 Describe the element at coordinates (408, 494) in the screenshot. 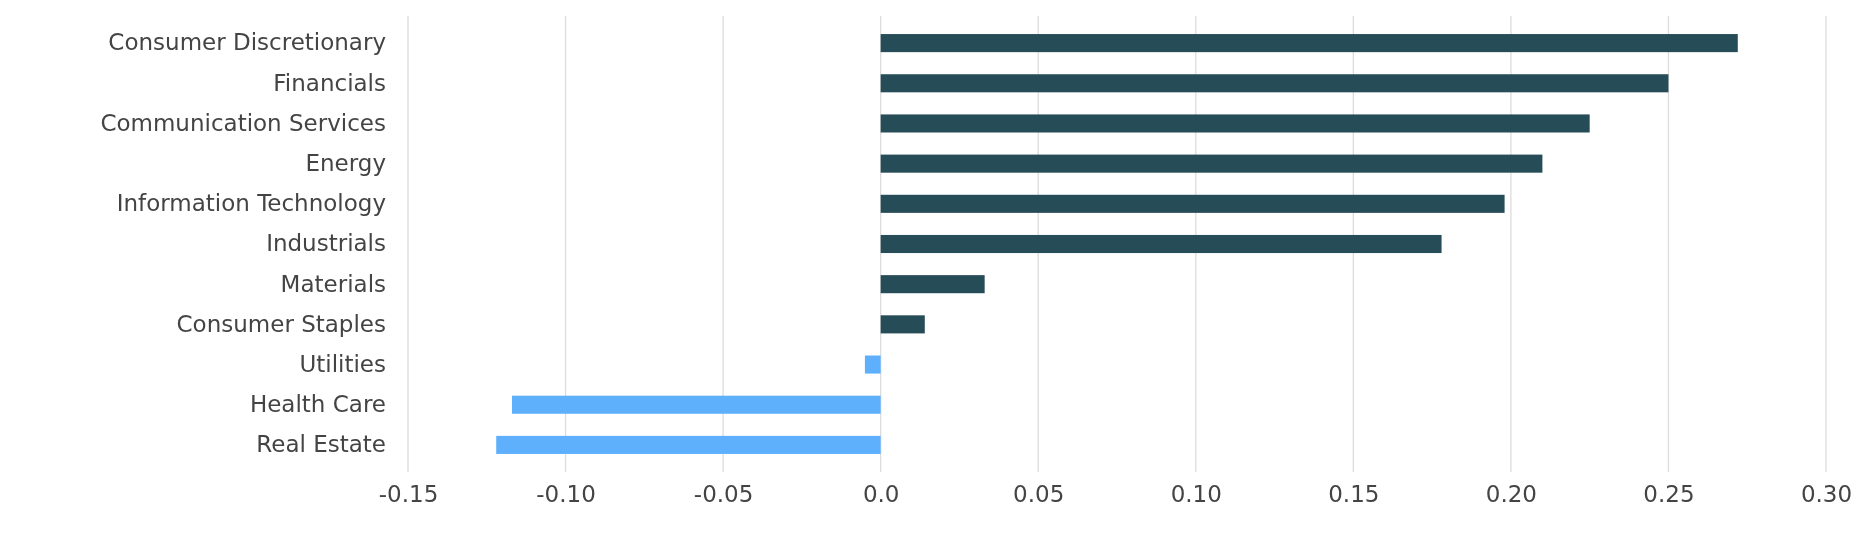

I see `x-tick-label: -0.15` at that location.